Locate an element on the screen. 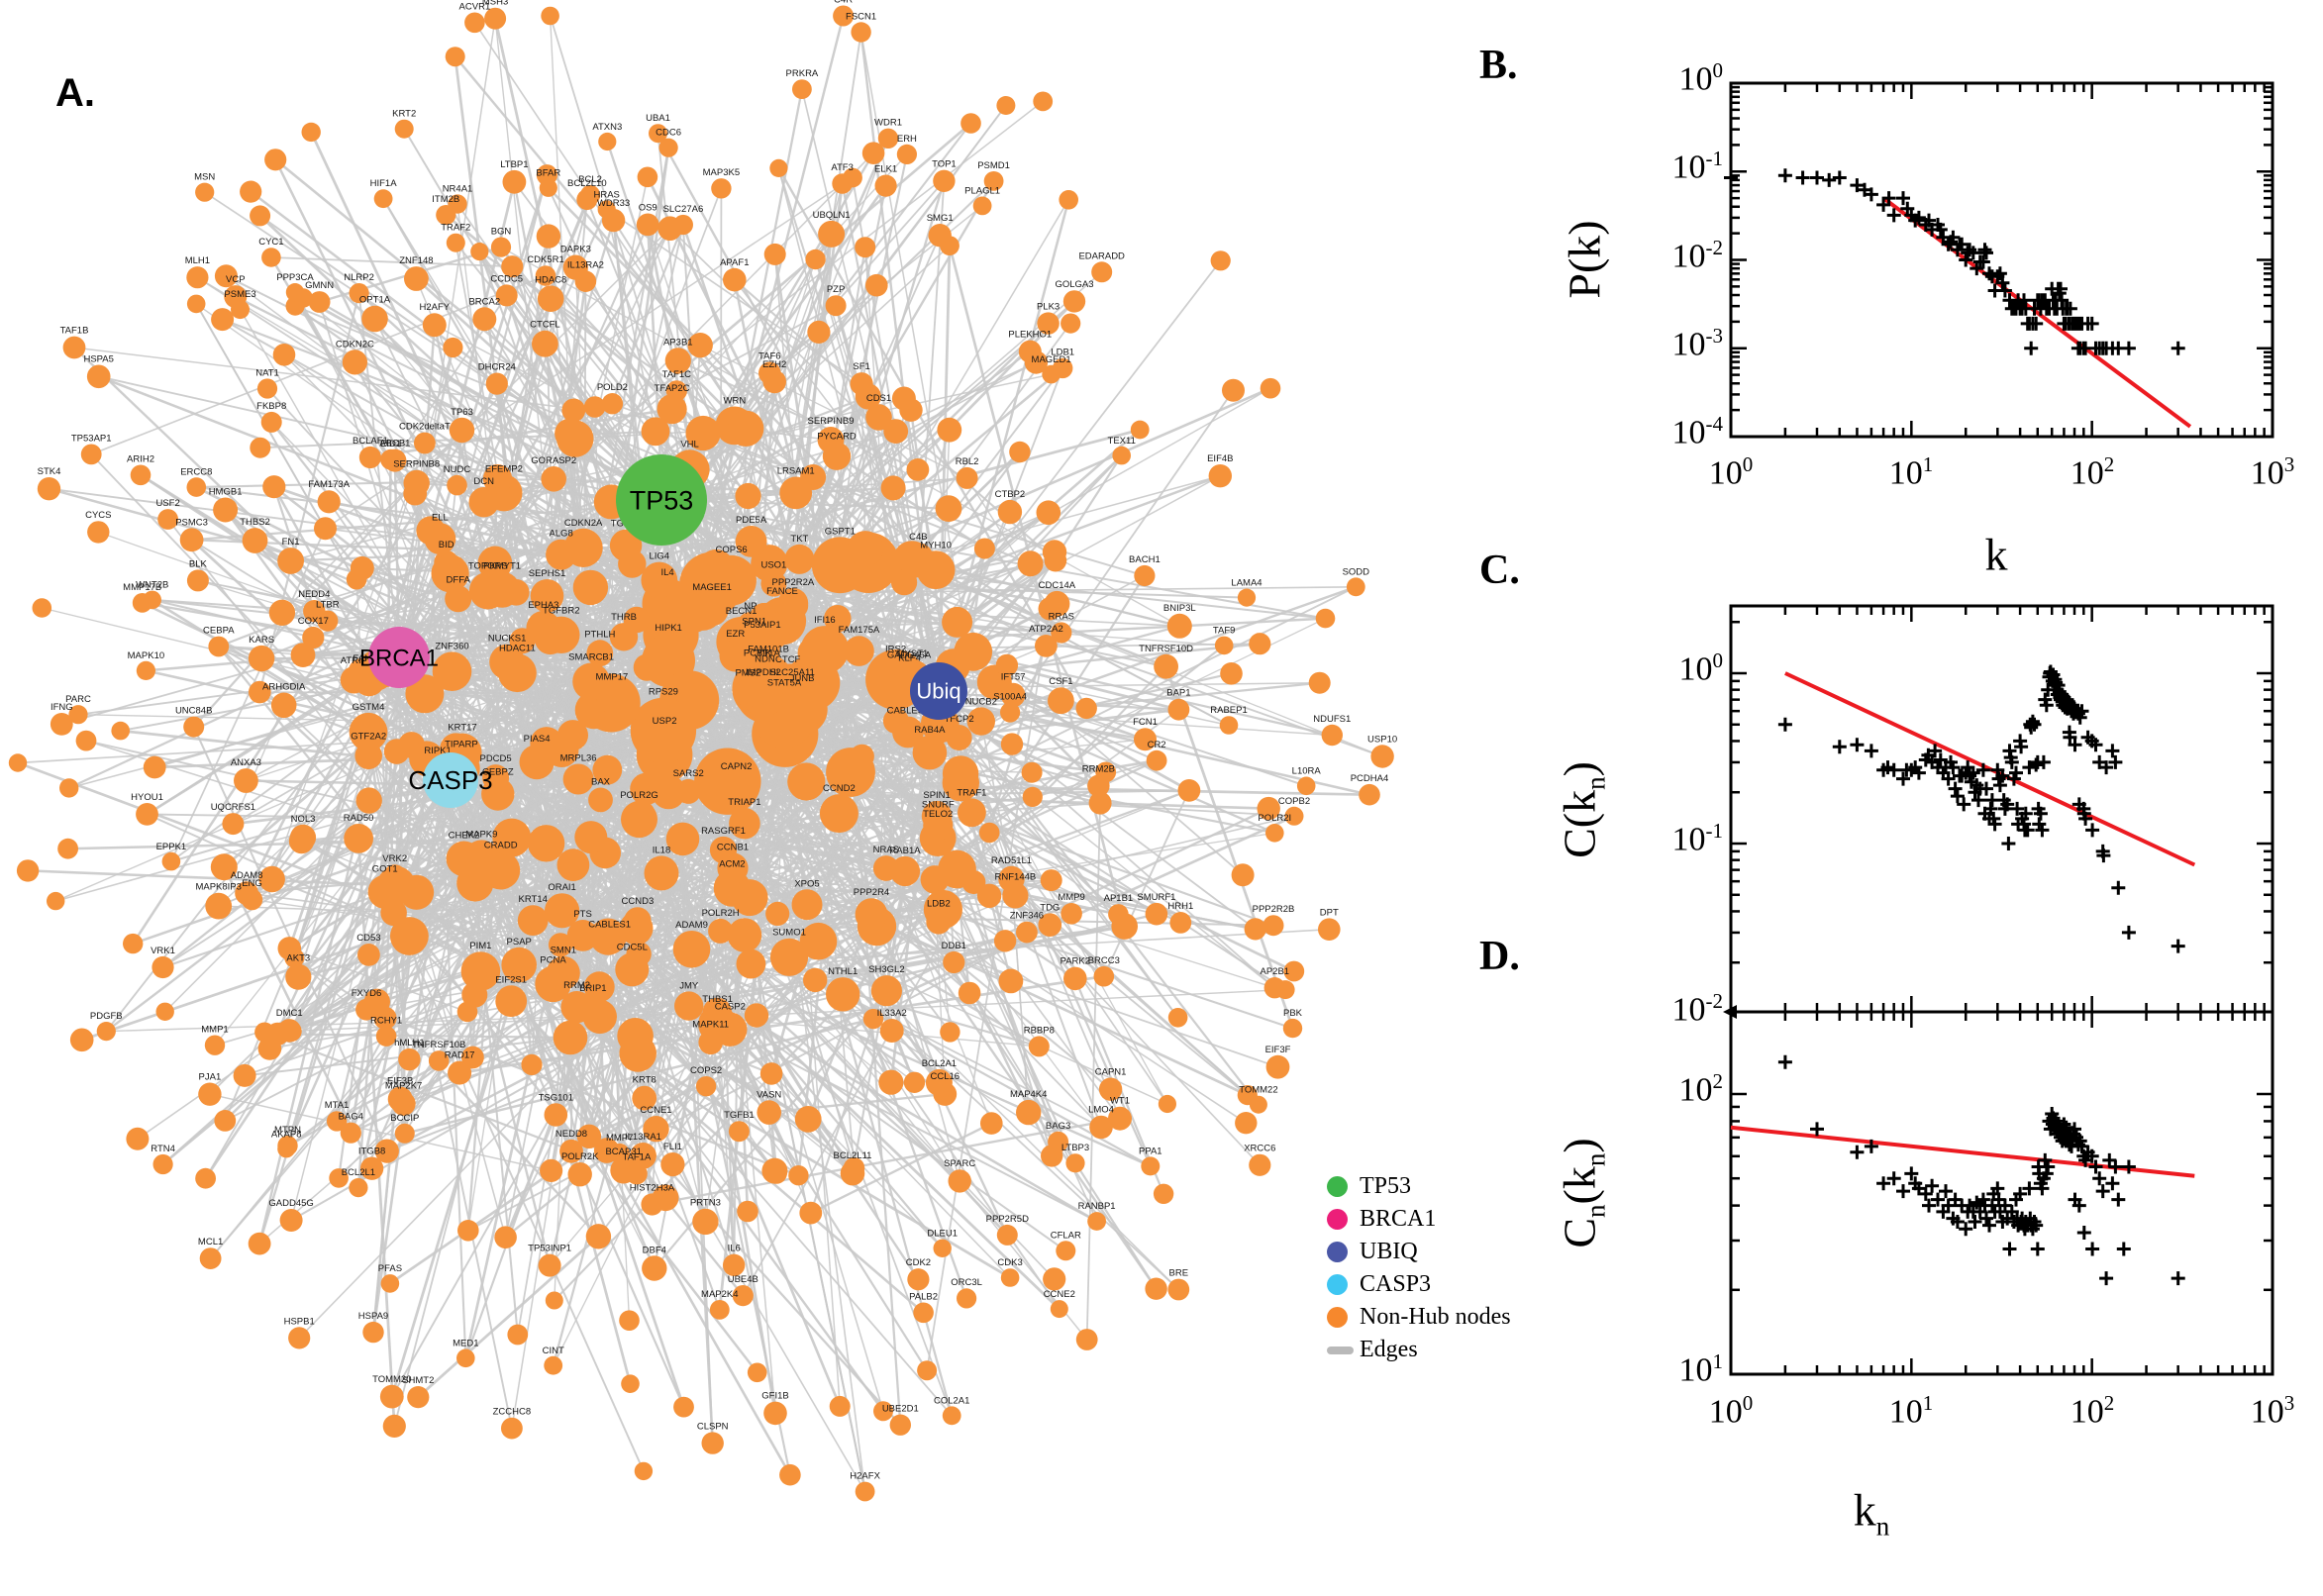 The image size is (2323, 1596). x-tick-label-B: 101 is located at coordinates (1911, 472).